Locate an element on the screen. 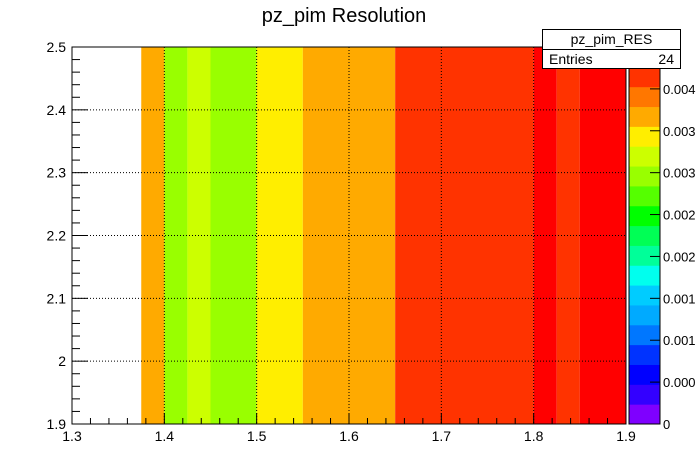 The image size is (696, 471). stats-box: pz_pim_RES Entries 24 is located at coordinates (611, 49).